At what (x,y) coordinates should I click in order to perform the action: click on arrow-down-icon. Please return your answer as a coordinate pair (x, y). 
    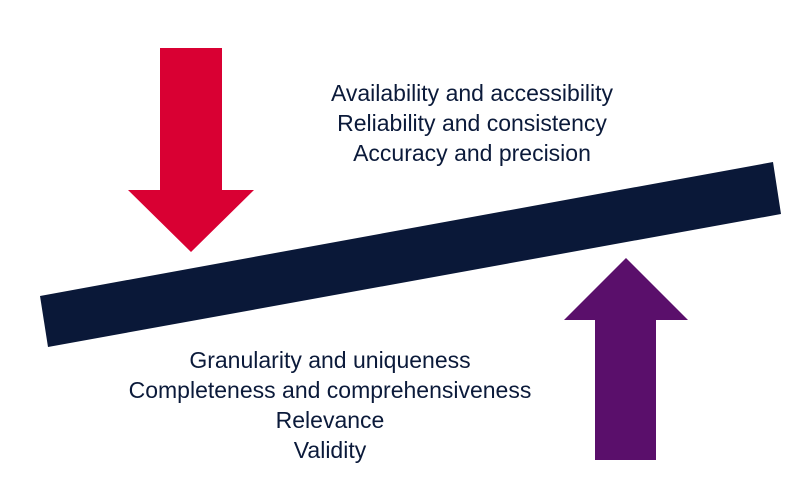
    Looking at the image, I should click on (191, 150).